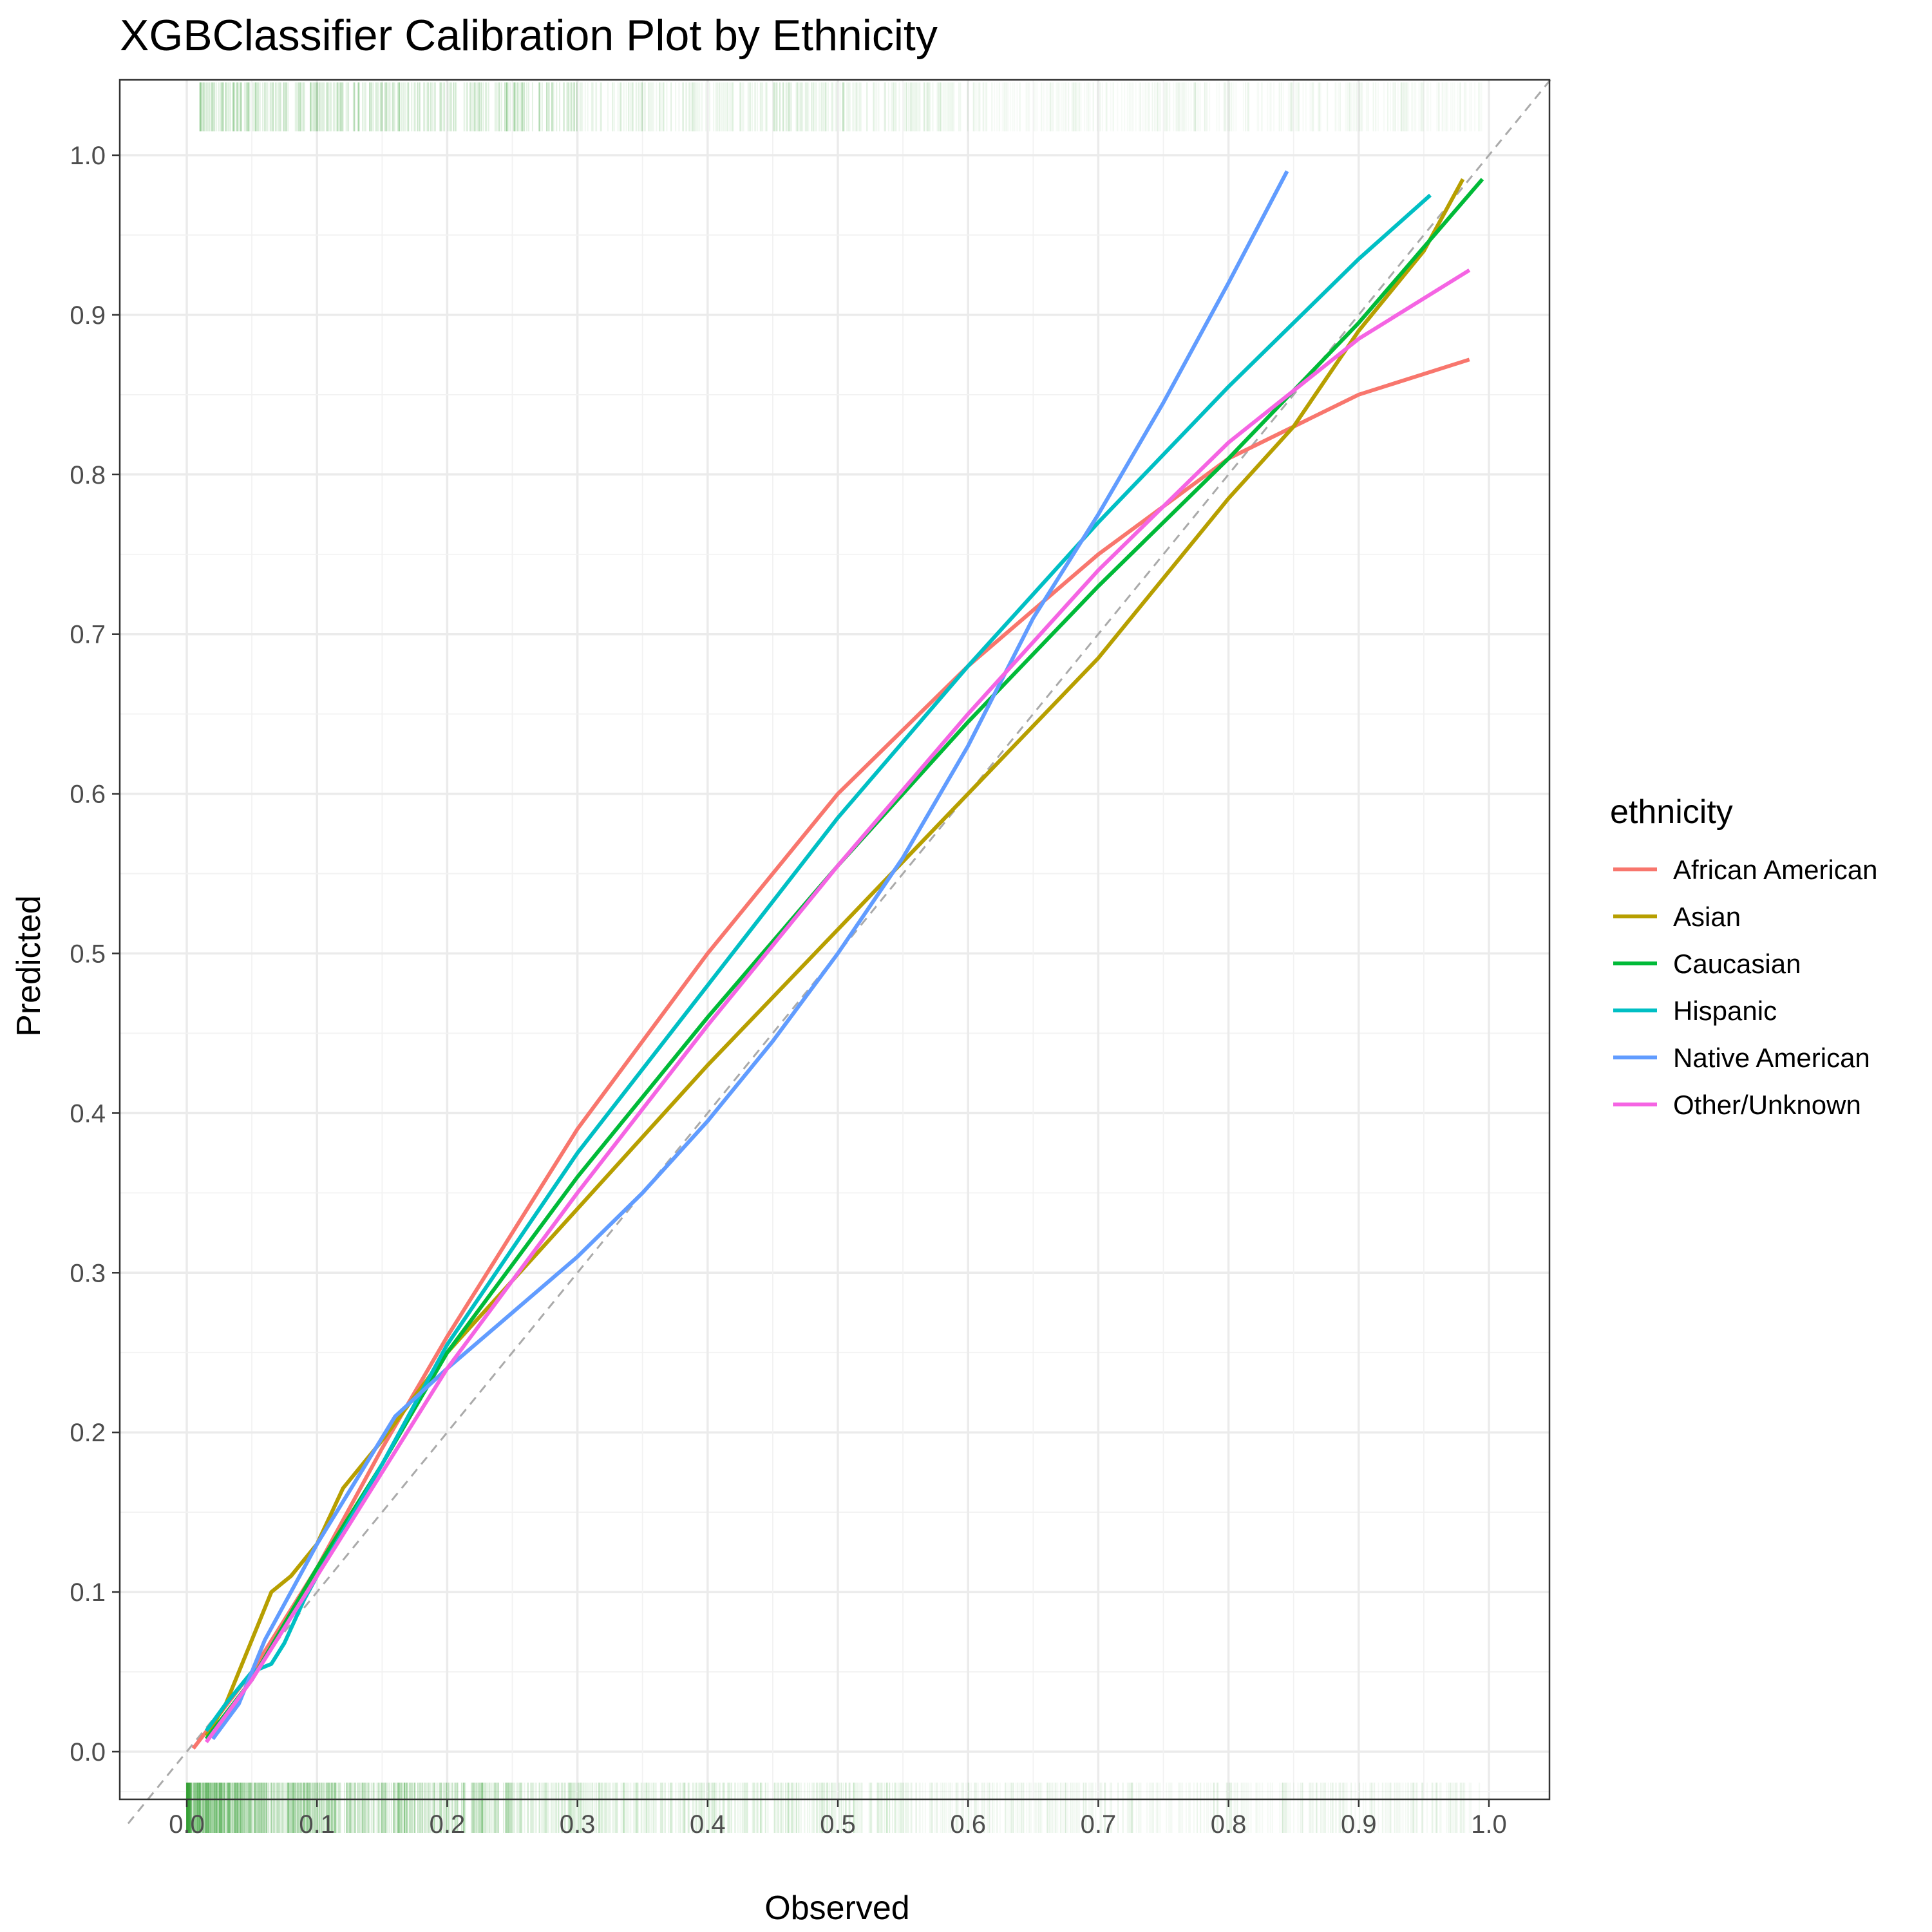 The image size is (1932, 1932). I want to click on x-tick-label: 0.9, so click(1359, 1824).